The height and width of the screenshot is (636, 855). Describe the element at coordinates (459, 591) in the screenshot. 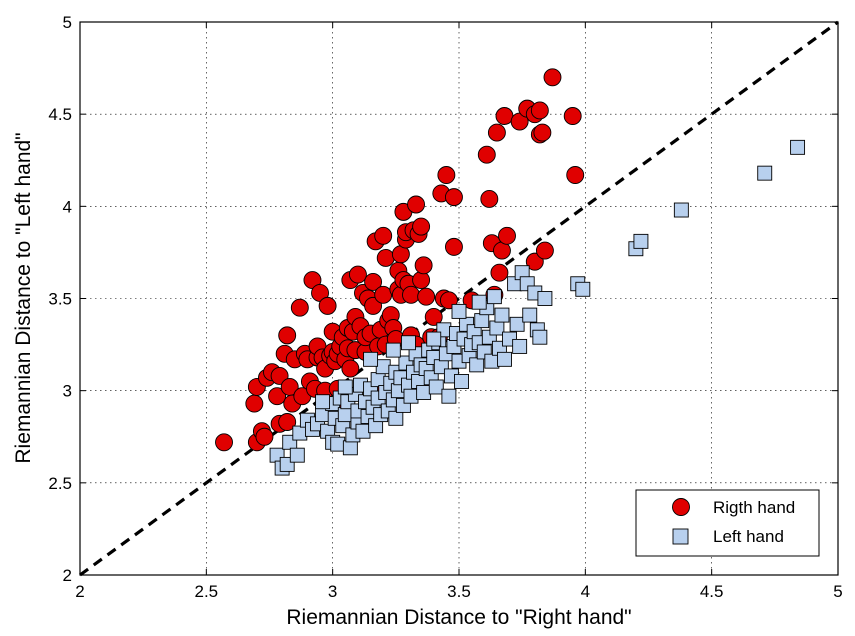

I see `x-tick-label: 3.5` at that location.